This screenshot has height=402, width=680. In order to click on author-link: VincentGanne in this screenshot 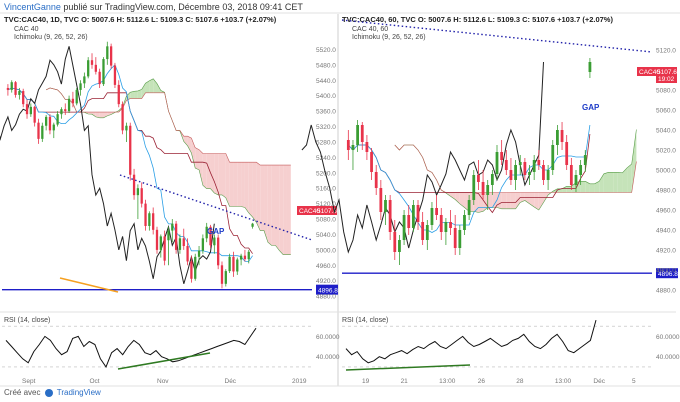, I will do `click(32, 7)`.